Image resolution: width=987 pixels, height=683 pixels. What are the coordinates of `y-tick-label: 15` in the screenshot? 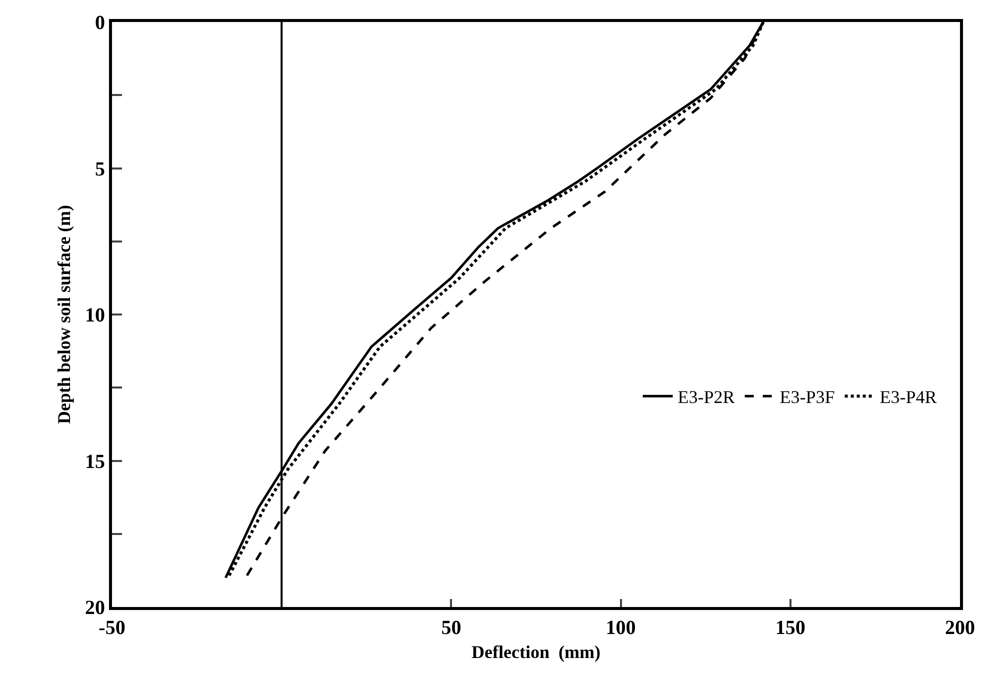 It's located at (95, 461).